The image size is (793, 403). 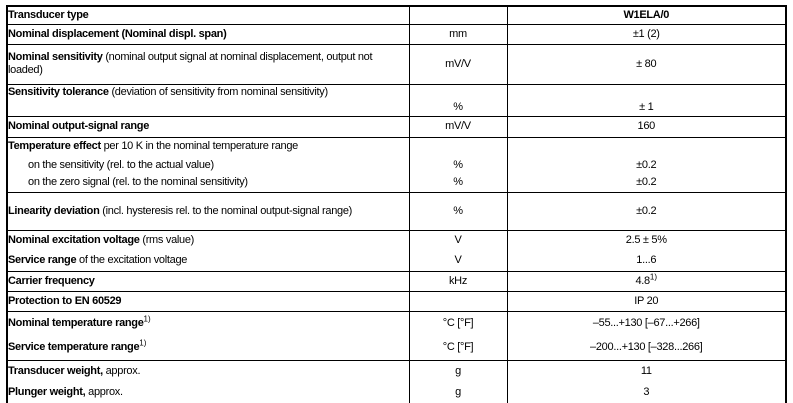 I want to click on row-label-text: Transducer weight,, so click(x=55, y=370).